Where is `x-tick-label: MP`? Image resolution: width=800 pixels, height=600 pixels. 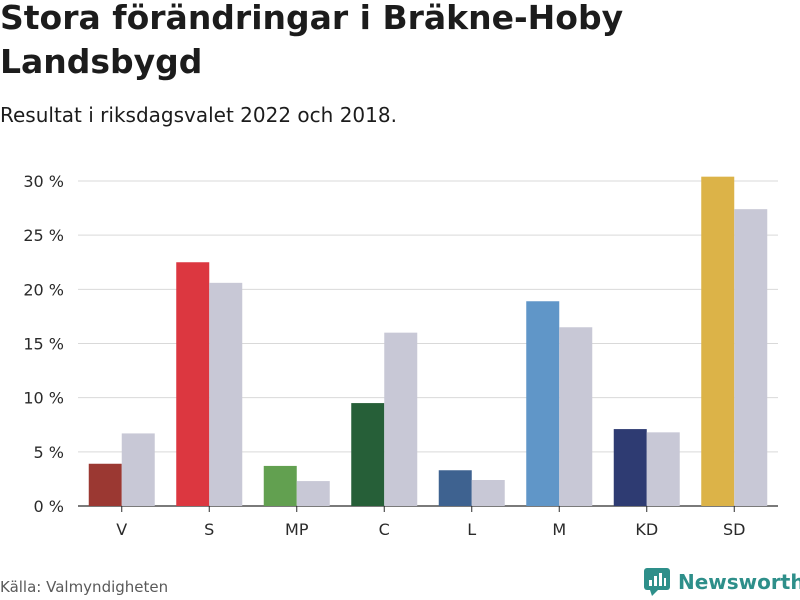
x-tick-label: MP is located at coordinates (297, 529).